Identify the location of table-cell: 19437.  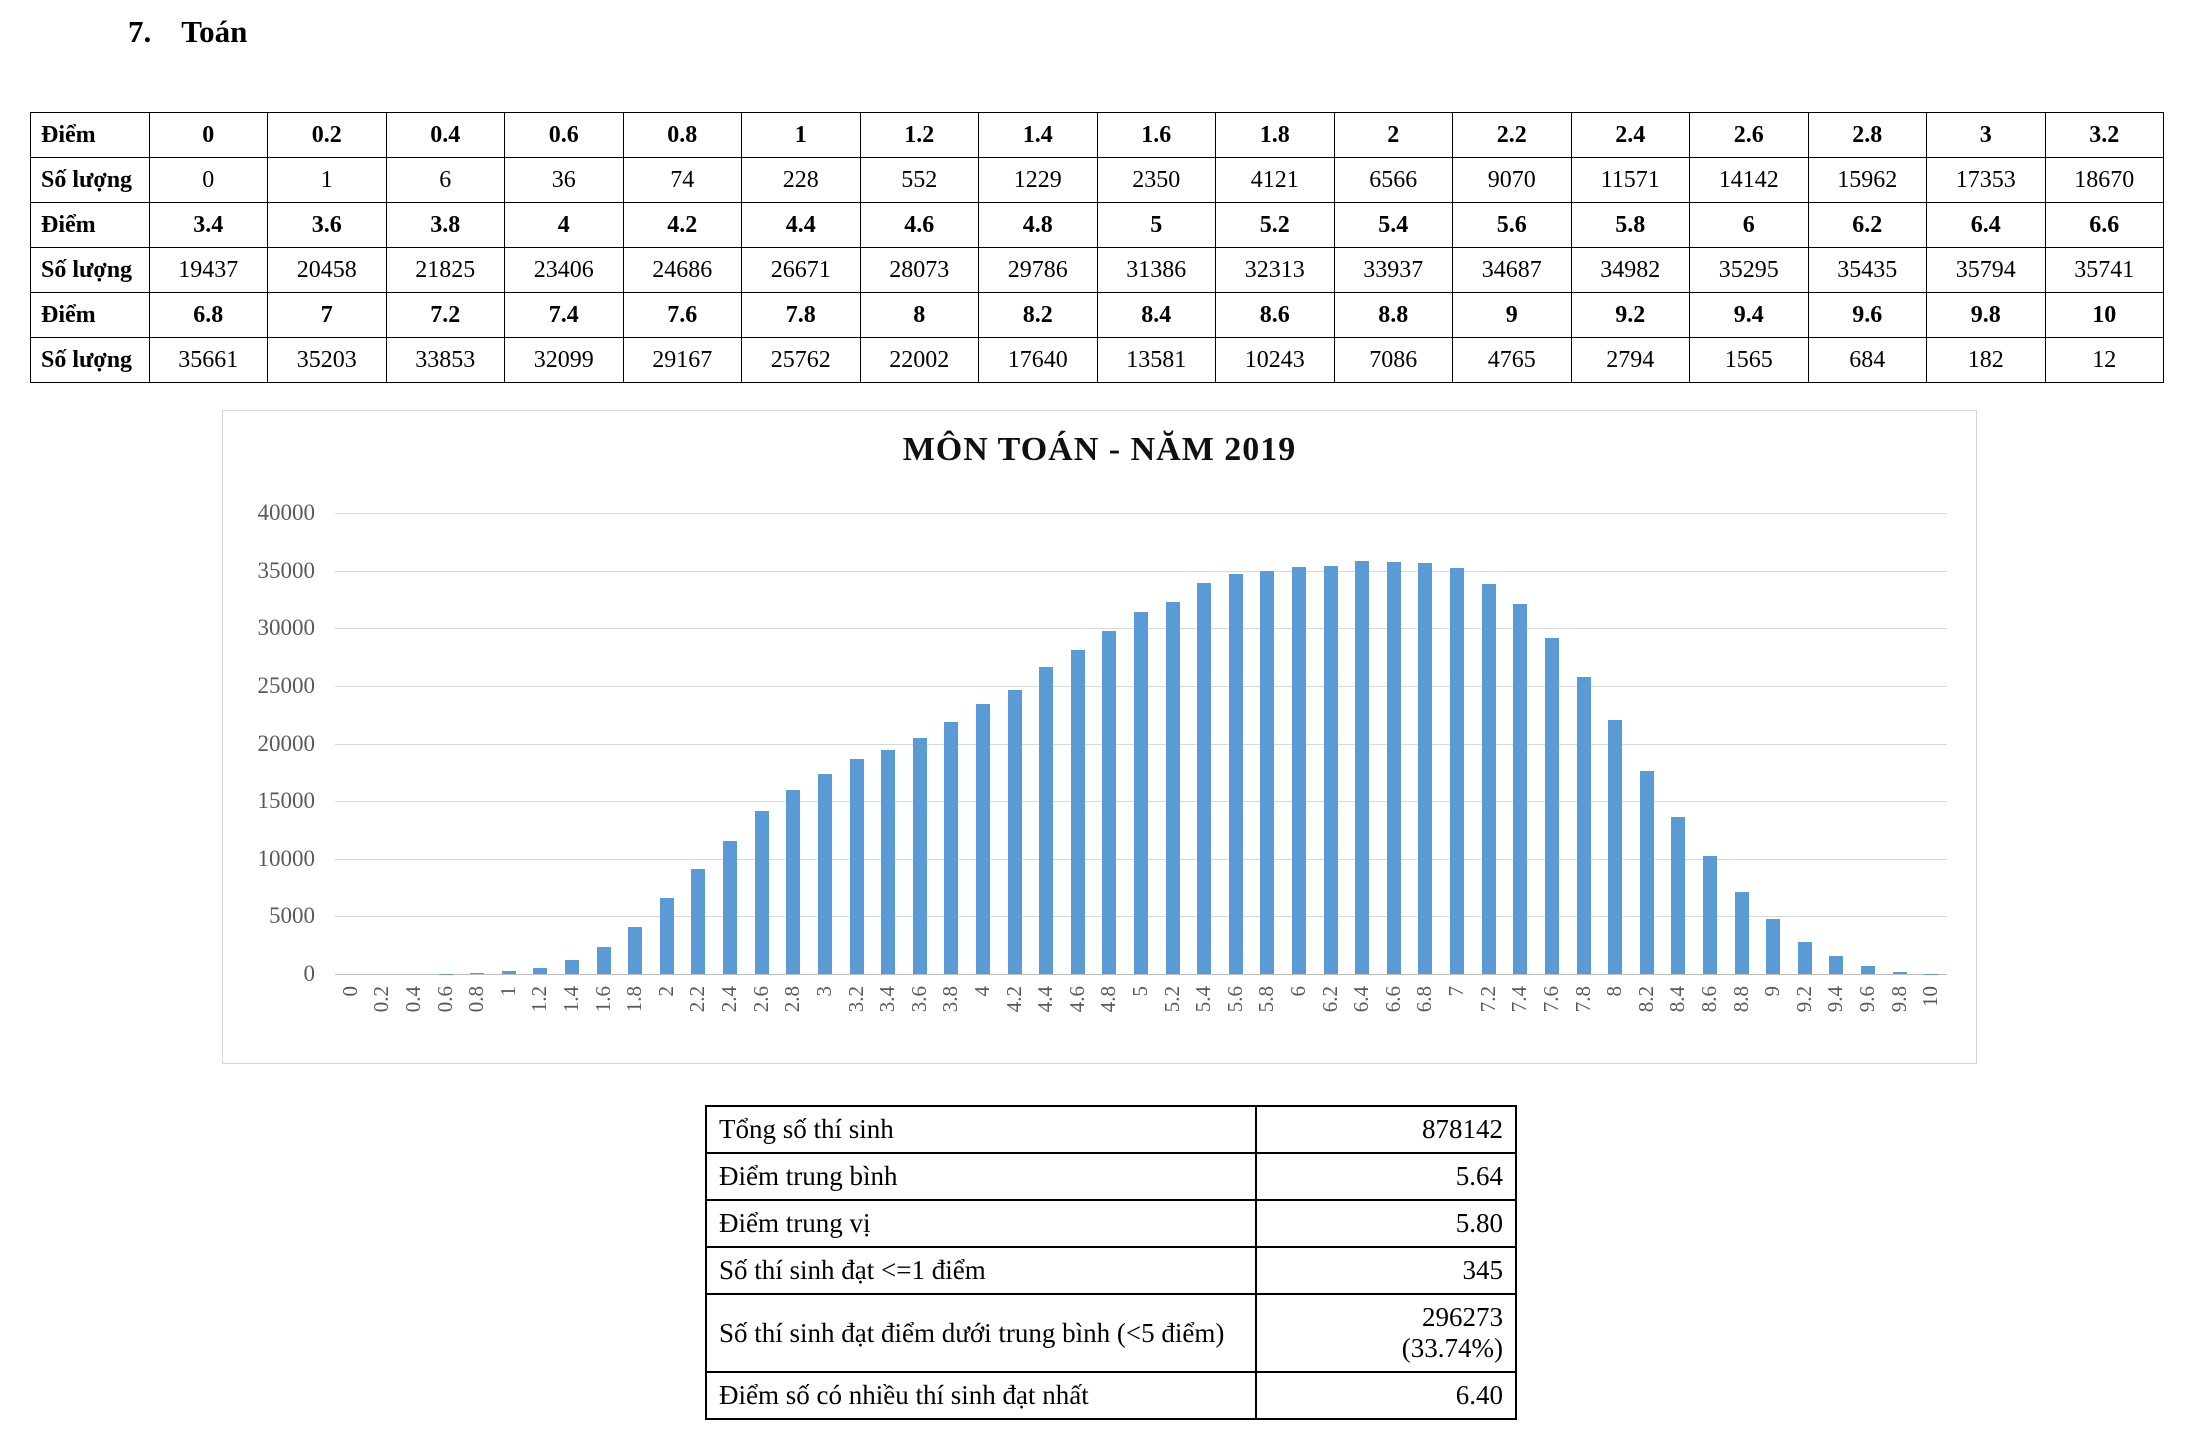
(208, 270).